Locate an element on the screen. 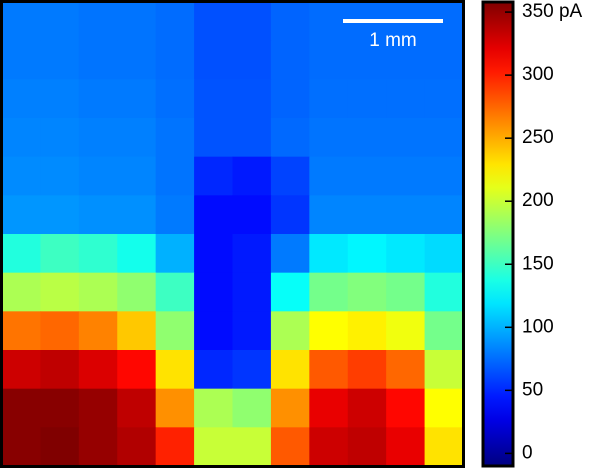 Image resolution: width=590 pixels, height=468 pixels. scale-label: 1 mm is located at coordinates (393, 40).